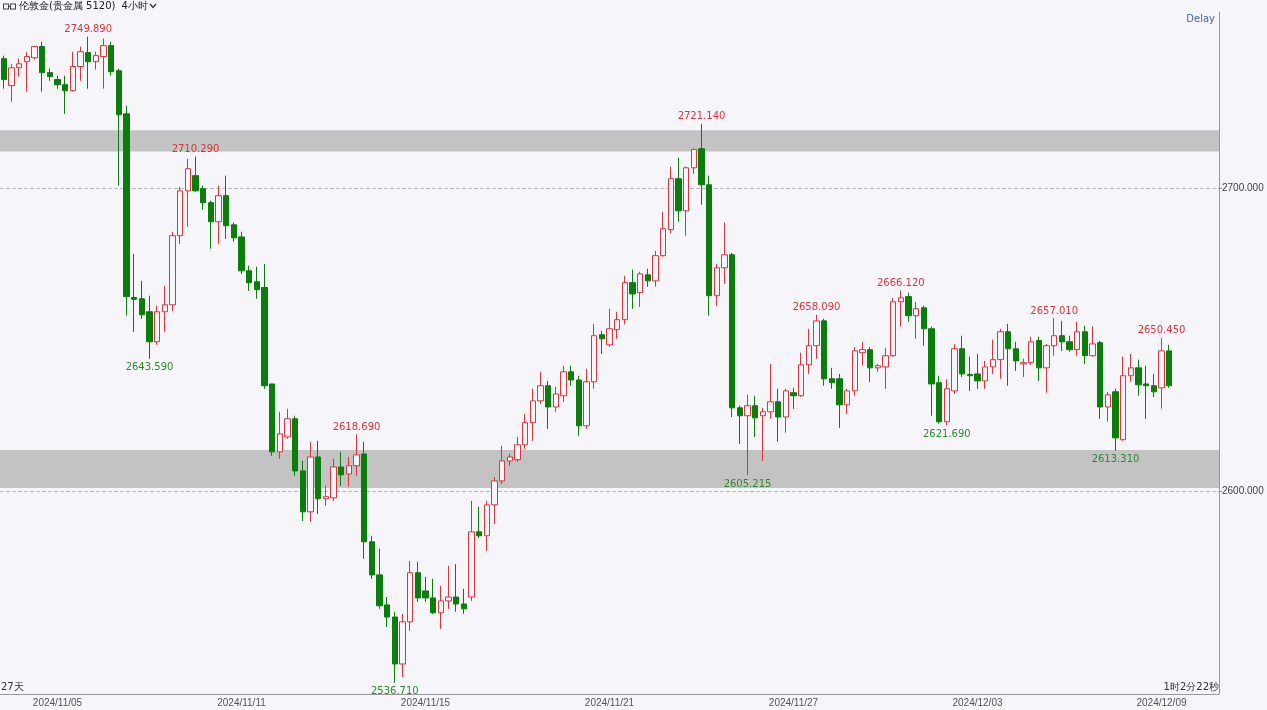  Describe the element at coordinates (977, 702) in the screenshot. I see `x-tick-label: 2024/12/03` at that location.